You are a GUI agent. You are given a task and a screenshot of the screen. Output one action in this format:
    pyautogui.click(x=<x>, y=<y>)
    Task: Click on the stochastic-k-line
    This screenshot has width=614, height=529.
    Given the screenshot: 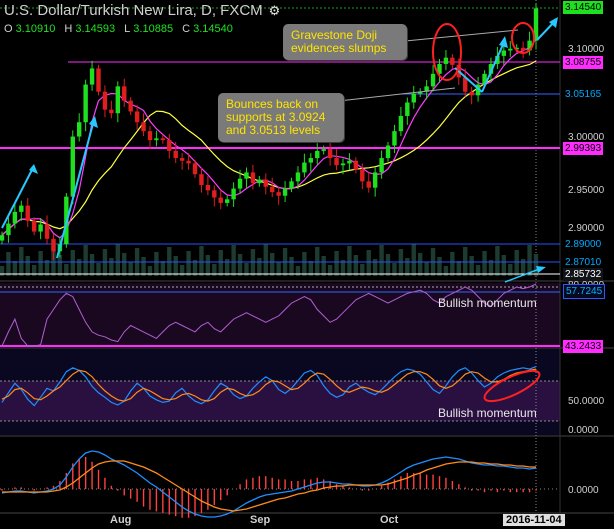 What is the action you would take?
    pyautogui.click(x=269, y=386)
    